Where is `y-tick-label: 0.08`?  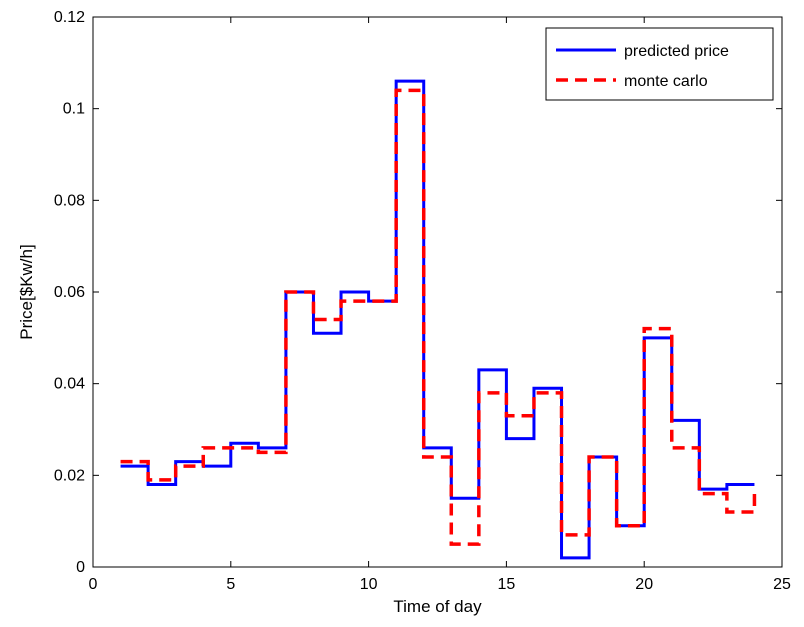 y-tick-label: 0.08 is located at coordinates (69, 200).